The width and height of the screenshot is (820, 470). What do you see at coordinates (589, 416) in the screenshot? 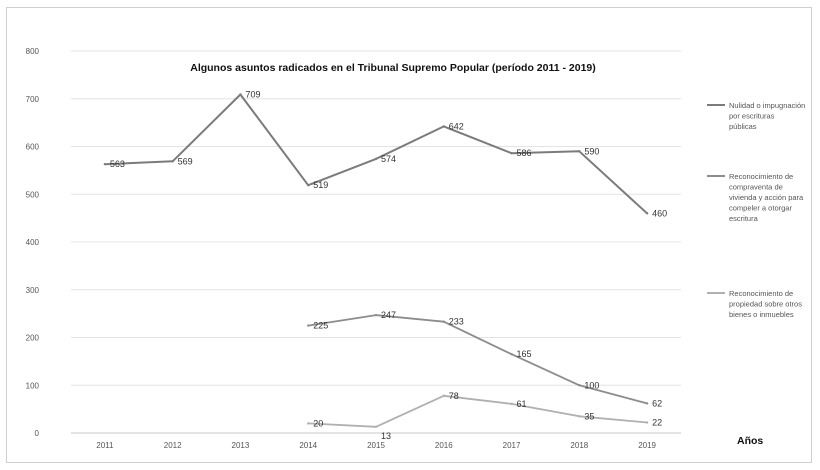
I see `data-label: 35` at bounding box center [589, 416].